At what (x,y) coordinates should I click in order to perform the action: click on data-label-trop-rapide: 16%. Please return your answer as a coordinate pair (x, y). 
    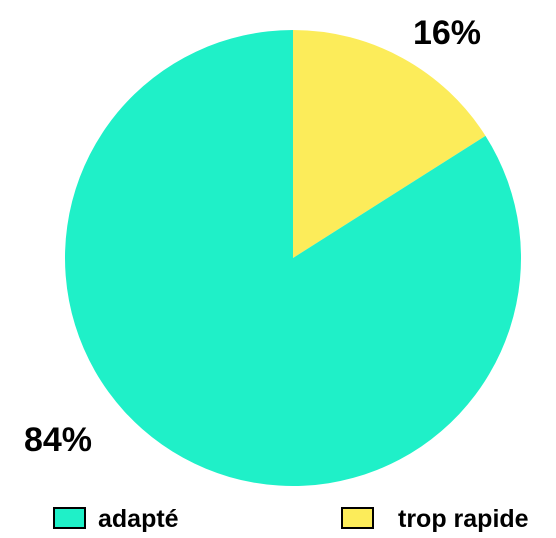
    Looking at the image, I should click on (447, 33).